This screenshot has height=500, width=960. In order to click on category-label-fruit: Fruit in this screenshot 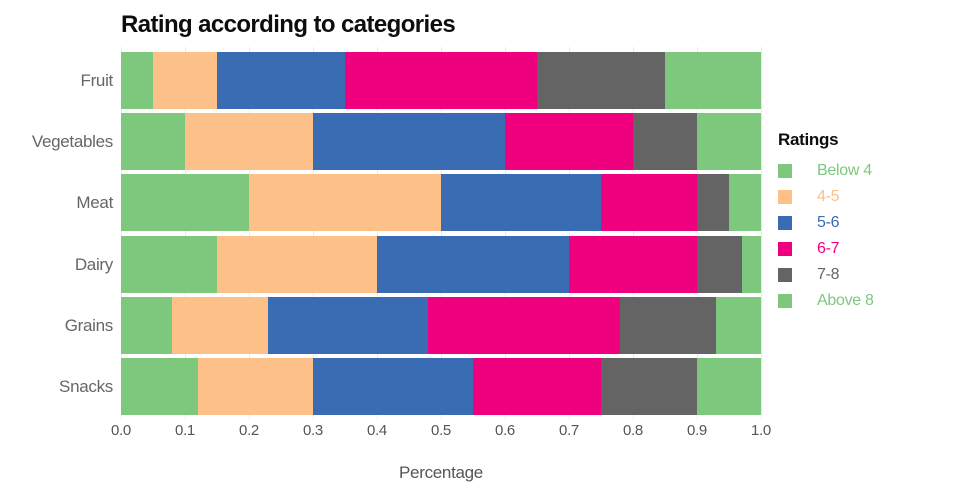, I will do `click(96, 80)`.